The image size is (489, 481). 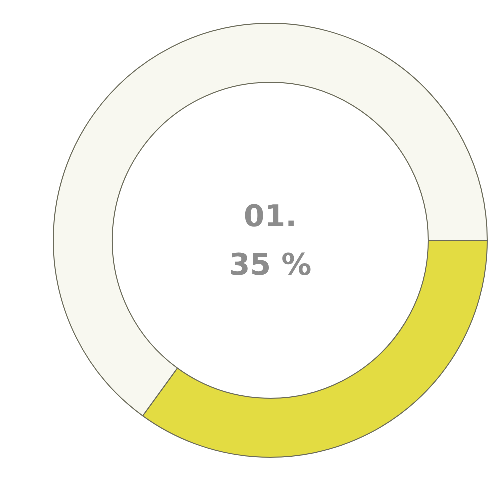 What do you see at coordinates (270, 265) in the screenshot?
I see `text: 35 %` at bounding box center [270, 265].